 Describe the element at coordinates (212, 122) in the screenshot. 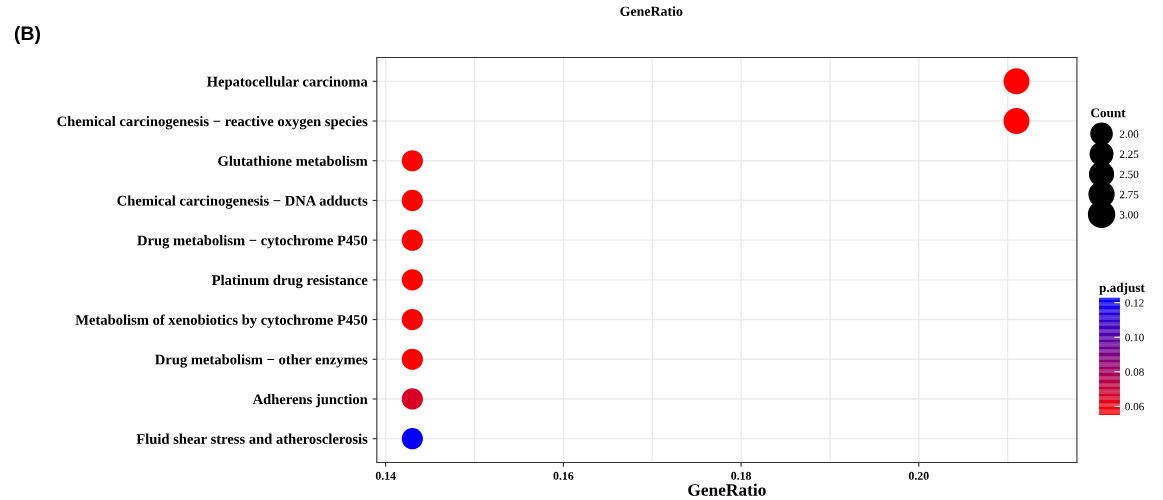

I see `y-tick-label: Chemical carcinogenesis − reactive oxygen species` at that location.